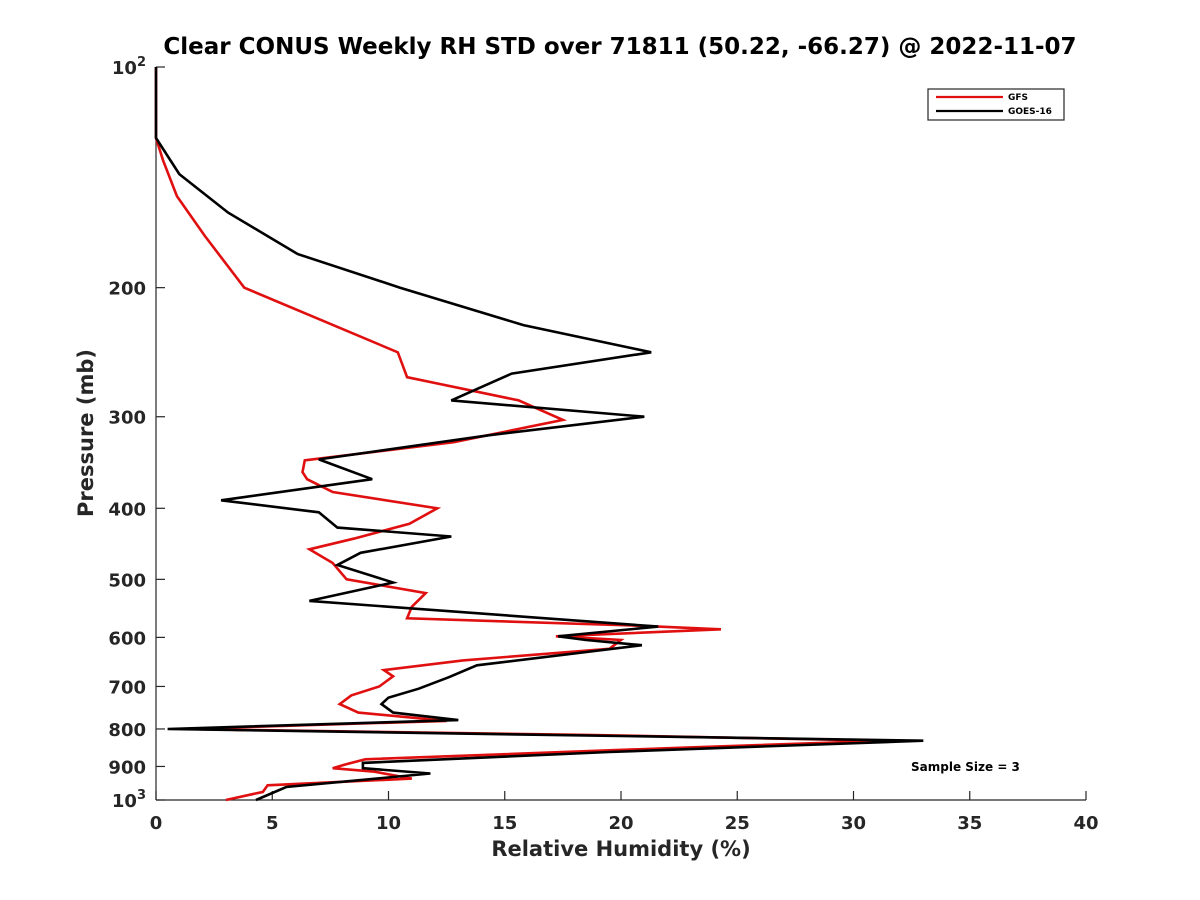  I want to click on x-tick-label: 30, so click(853, 823).